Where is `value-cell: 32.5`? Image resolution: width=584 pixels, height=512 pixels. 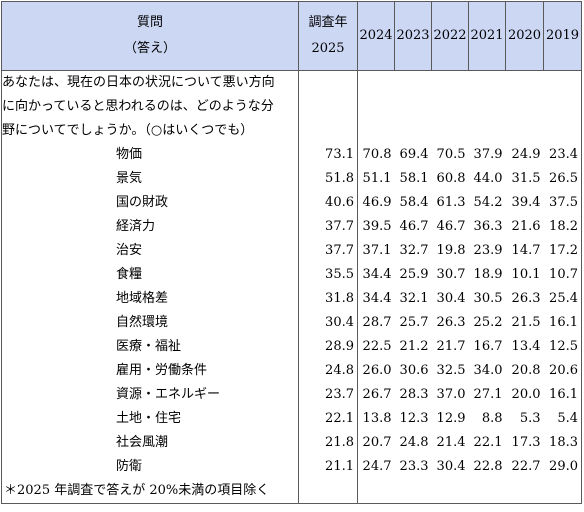
value-cell: 32.5 is located at coordinates (451, 370).